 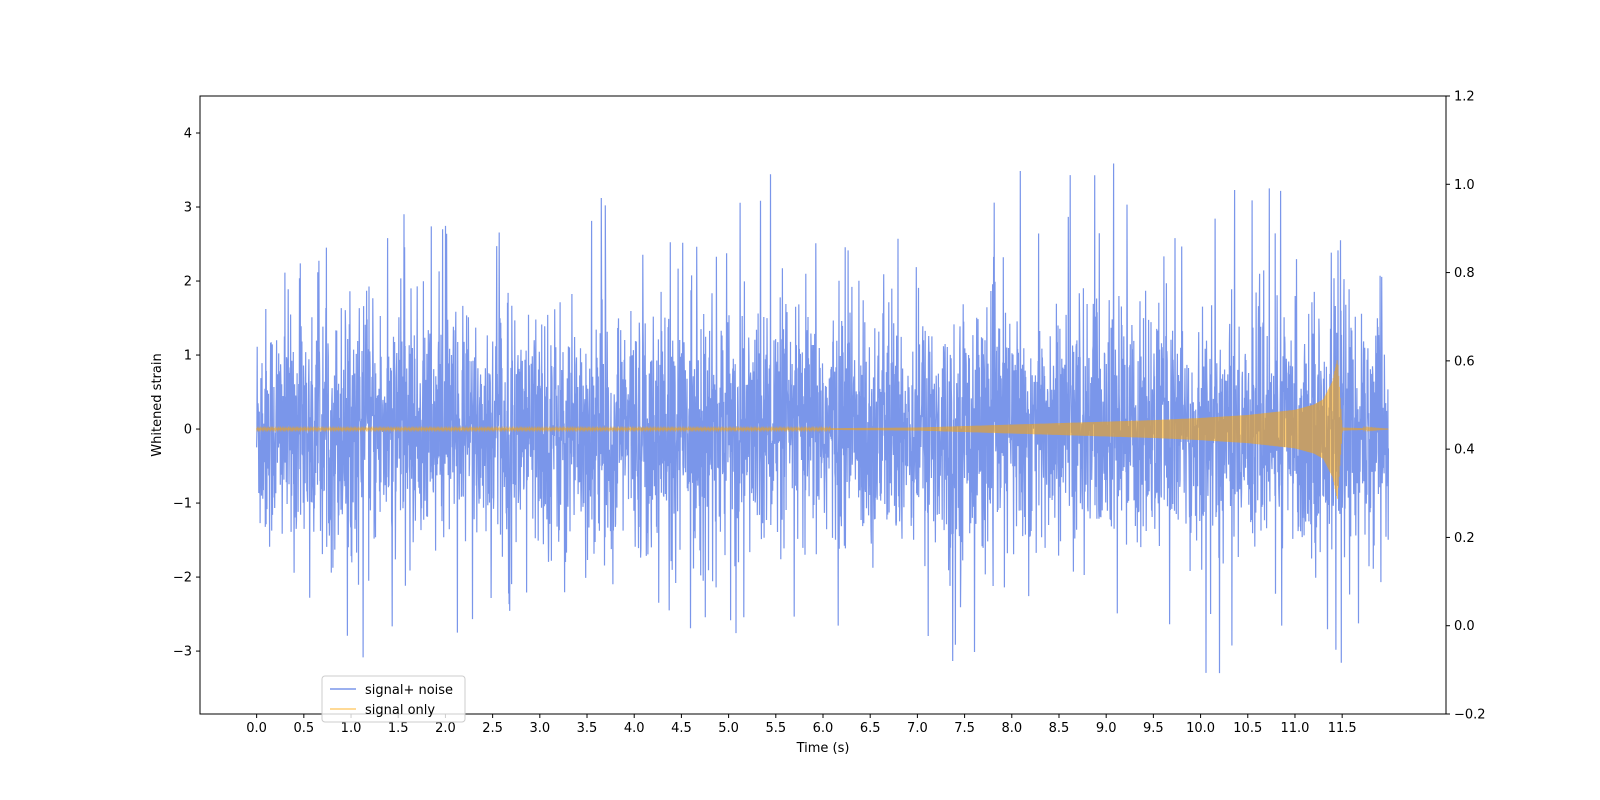 What do you see at coordinates (1342, 728) in the screenshot?
I see `x-tick-label: 11.5` at bounding box center [1342, 728].